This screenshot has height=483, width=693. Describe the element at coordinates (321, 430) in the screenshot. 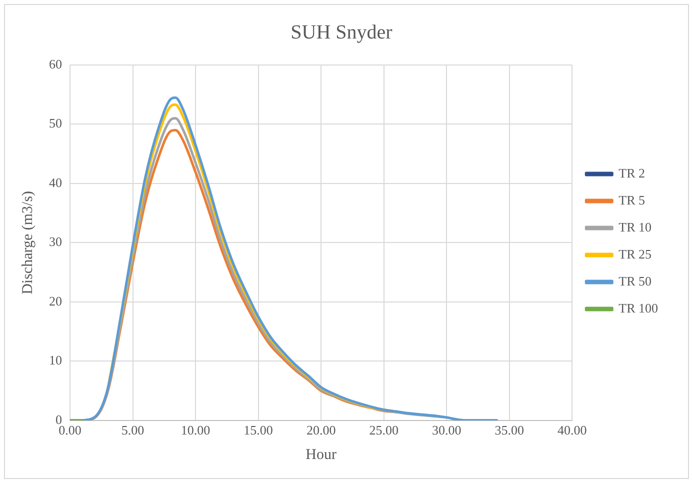

I see `x-tick-label: 20.00` at that location.